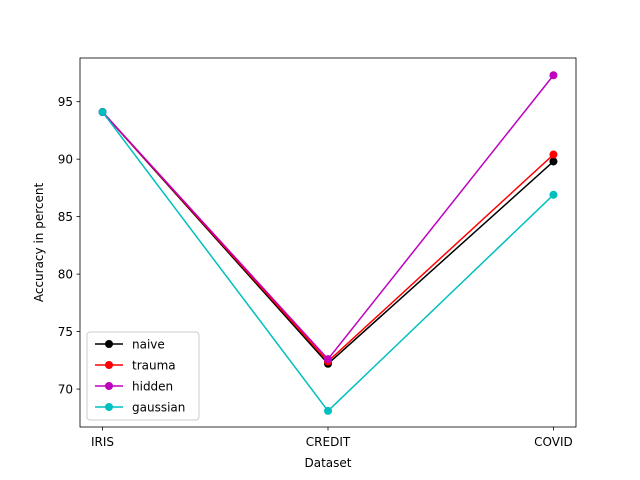 This screenshot has height=480, width=640. Describe the element at coordinates (109, 365) in the screenshot. I see `legend-marker-trauma` at that location.